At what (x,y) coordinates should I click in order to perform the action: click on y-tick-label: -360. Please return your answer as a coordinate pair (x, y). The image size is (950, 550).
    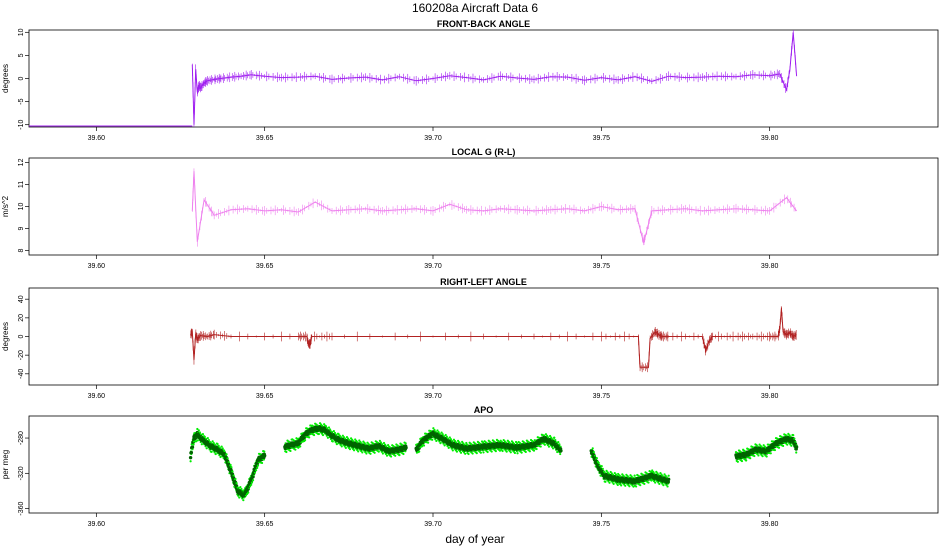
    Looking at the image, I should click on (21, 508).